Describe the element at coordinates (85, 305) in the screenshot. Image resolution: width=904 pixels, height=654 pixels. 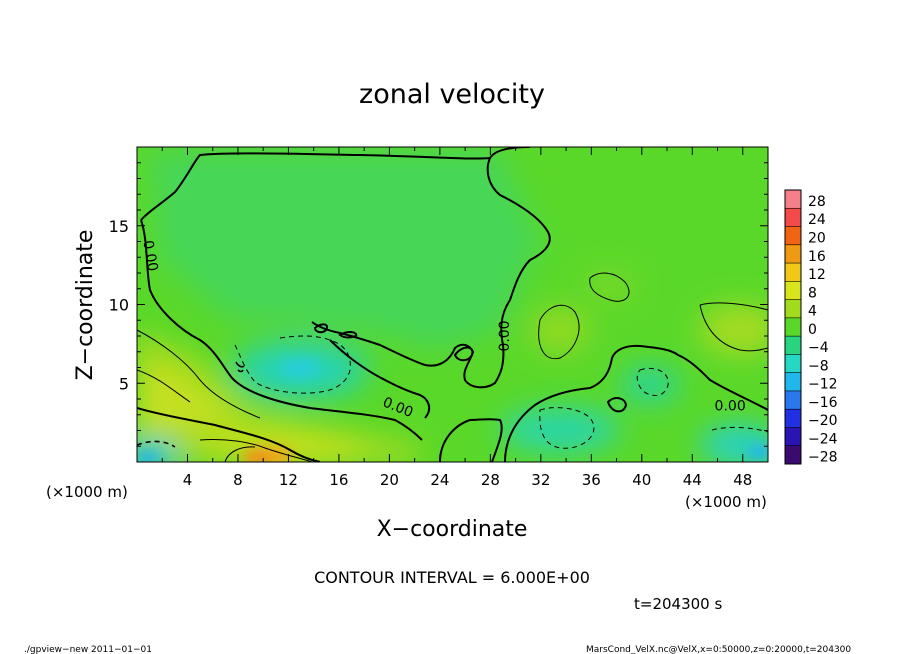
I see `y-axis-label: Z−coordinate` at that location.